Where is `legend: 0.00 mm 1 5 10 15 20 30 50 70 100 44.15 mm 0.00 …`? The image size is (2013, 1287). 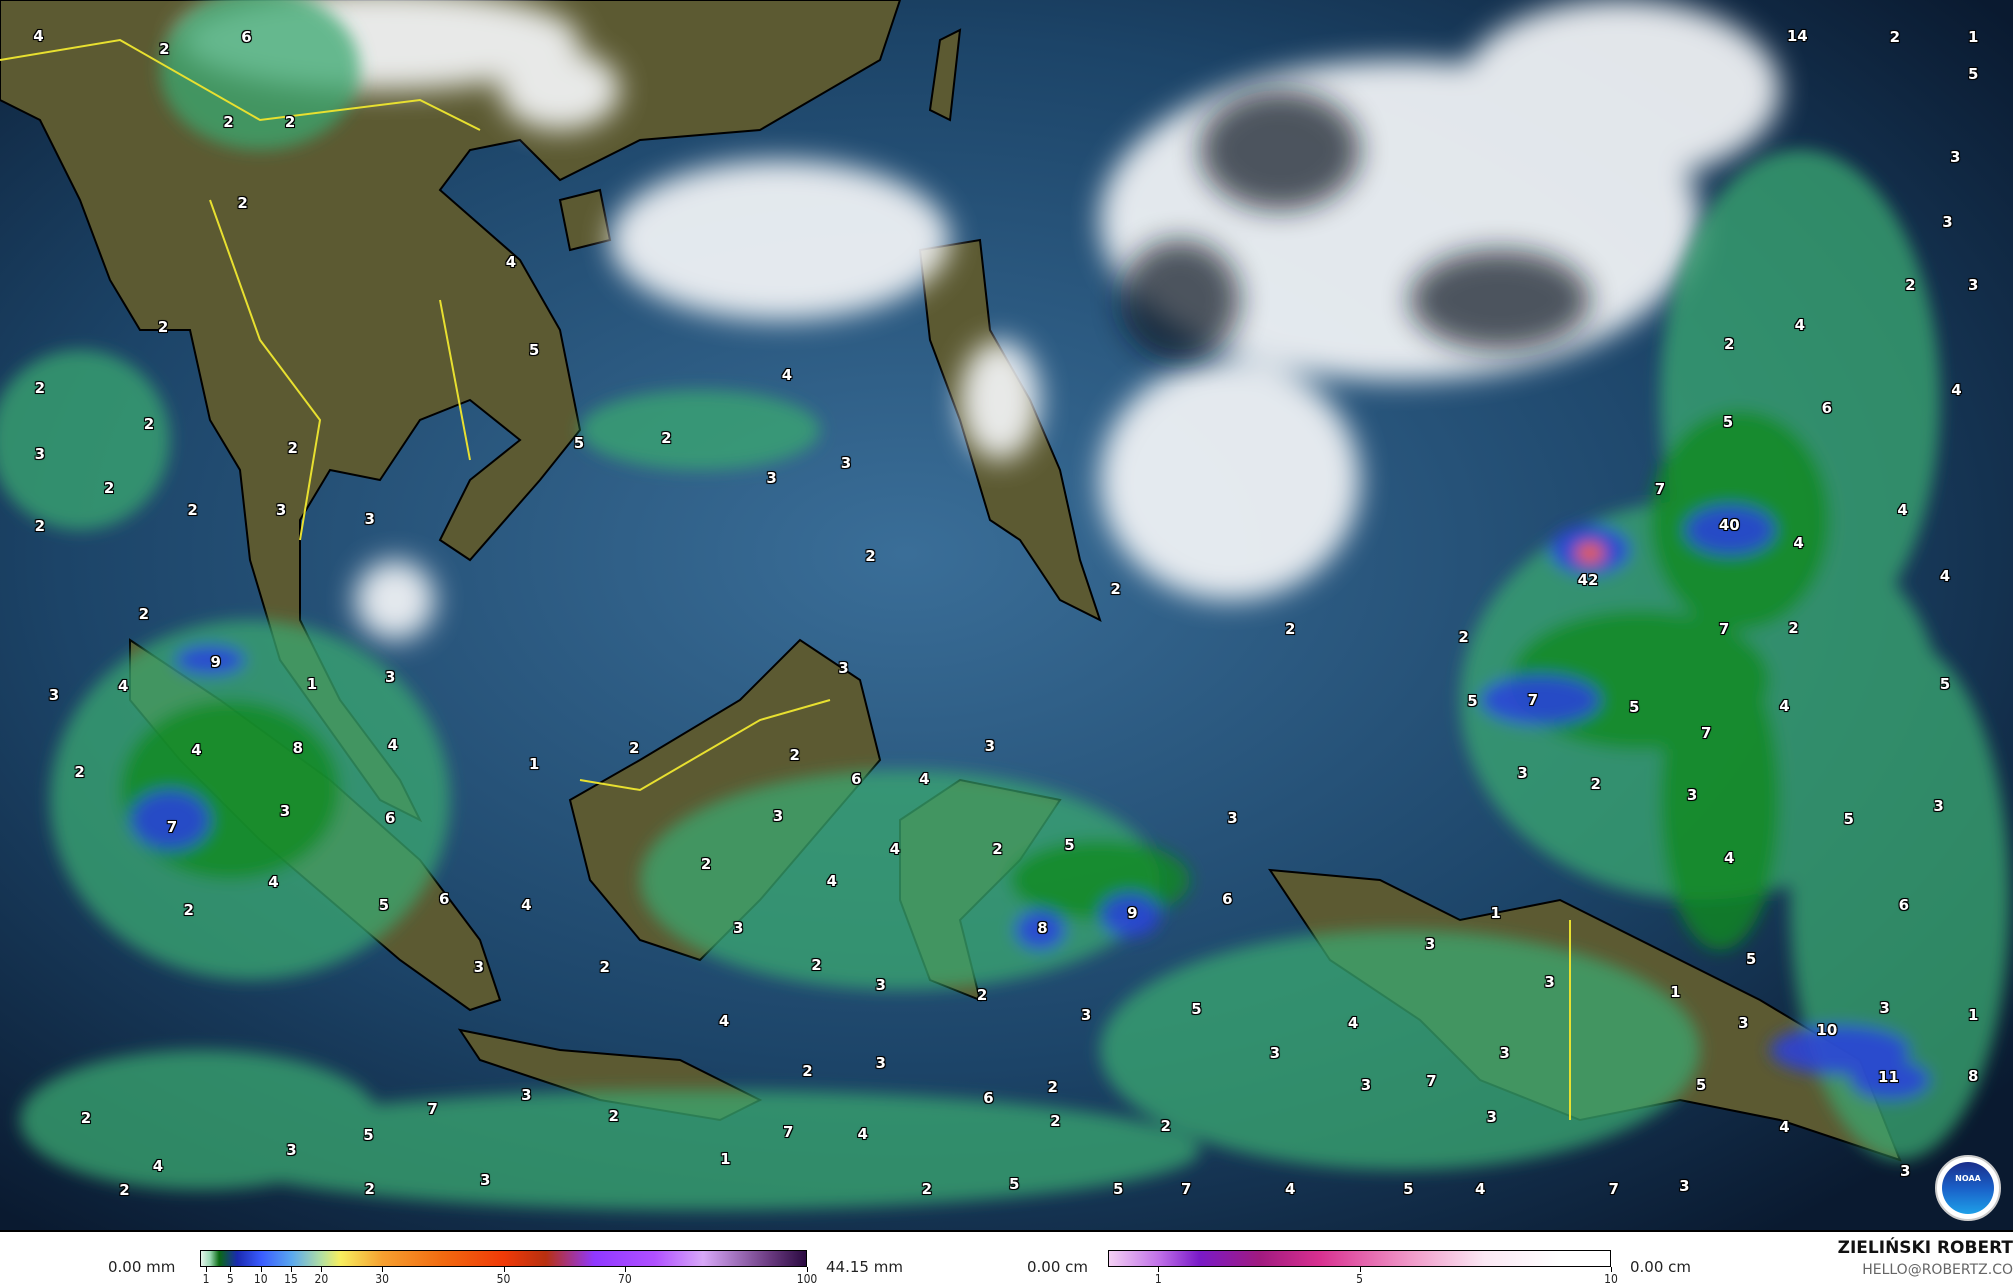 legend: 0.00 mm 1 5 10 15 20 30 50 70 100 44.15 mm 0.00 … is located at coordinates (1006, 1259).